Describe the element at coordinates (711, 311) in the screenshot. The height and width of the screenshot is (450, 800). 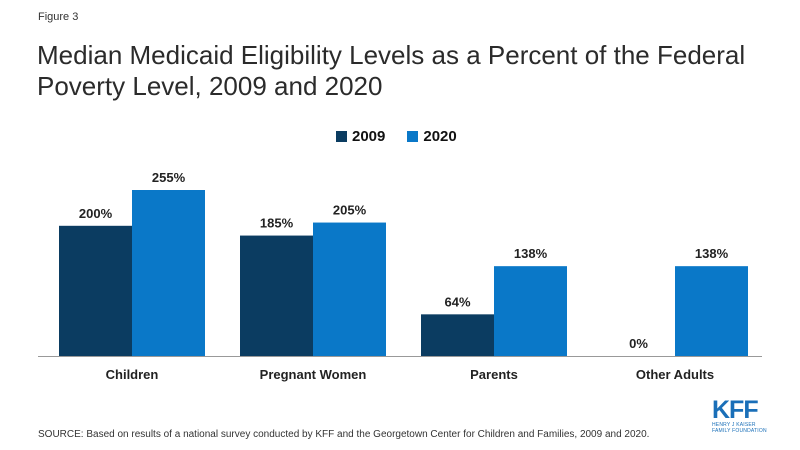
I see `bar-other-adults-2020` at that location.